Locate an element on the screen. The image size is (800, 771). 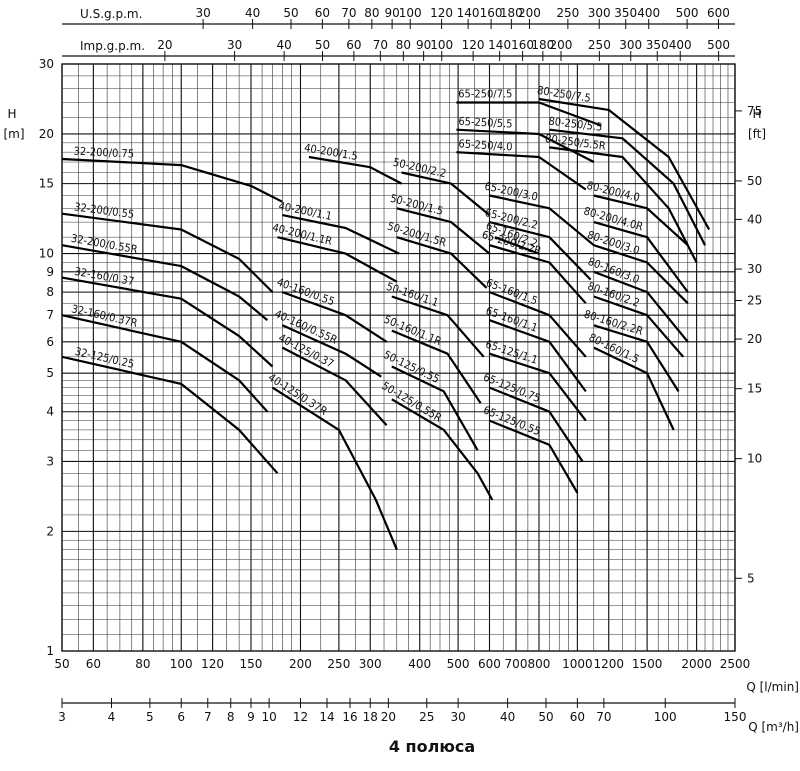
curve-32-200/0.55R is located at coordinates (165, 283).